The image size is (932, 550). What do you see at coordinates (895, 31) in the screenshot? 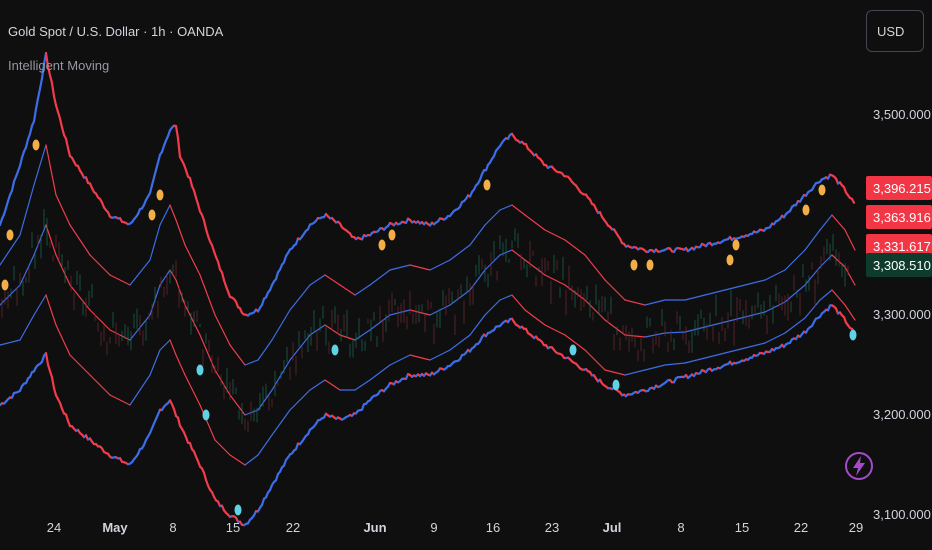
I see `currency-button: USD` at bounding box center [895, 31].